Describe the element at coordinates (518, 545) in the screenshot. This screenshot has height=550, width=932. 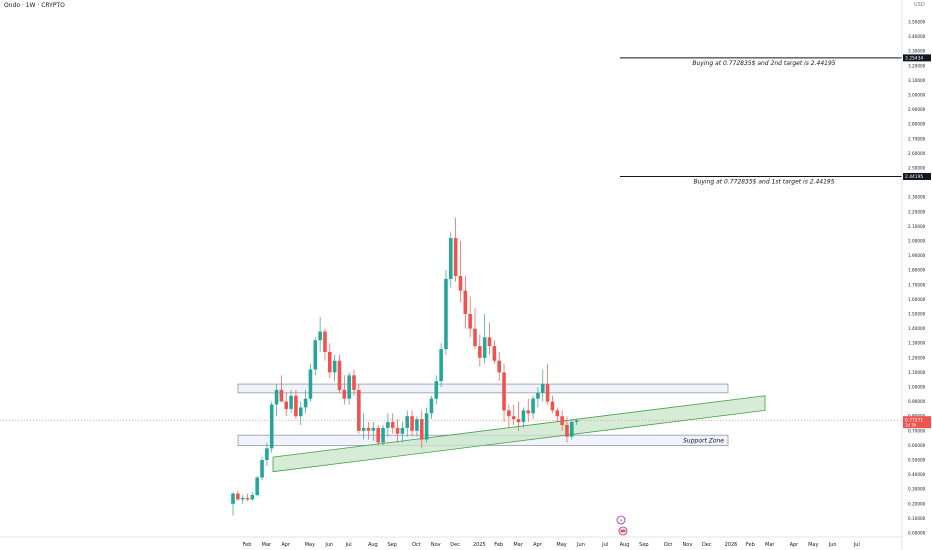
I see `x-tick-label: Mar` at that location.